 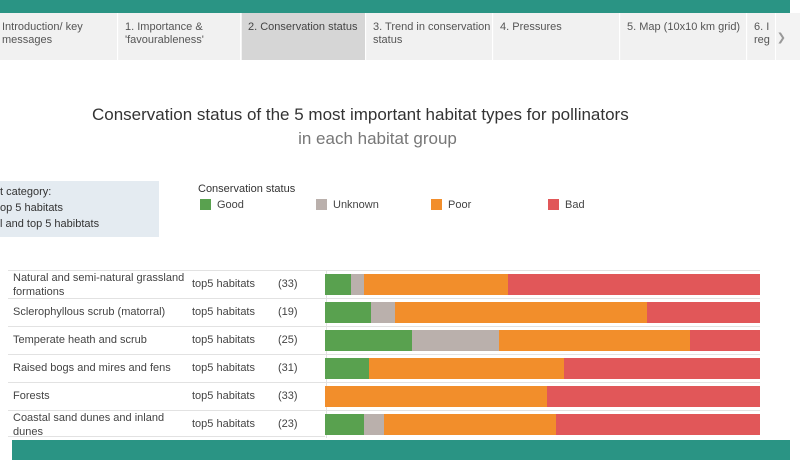 I want to click on table-row: Forests top5 habitats (33), so click(x=384, y=396).